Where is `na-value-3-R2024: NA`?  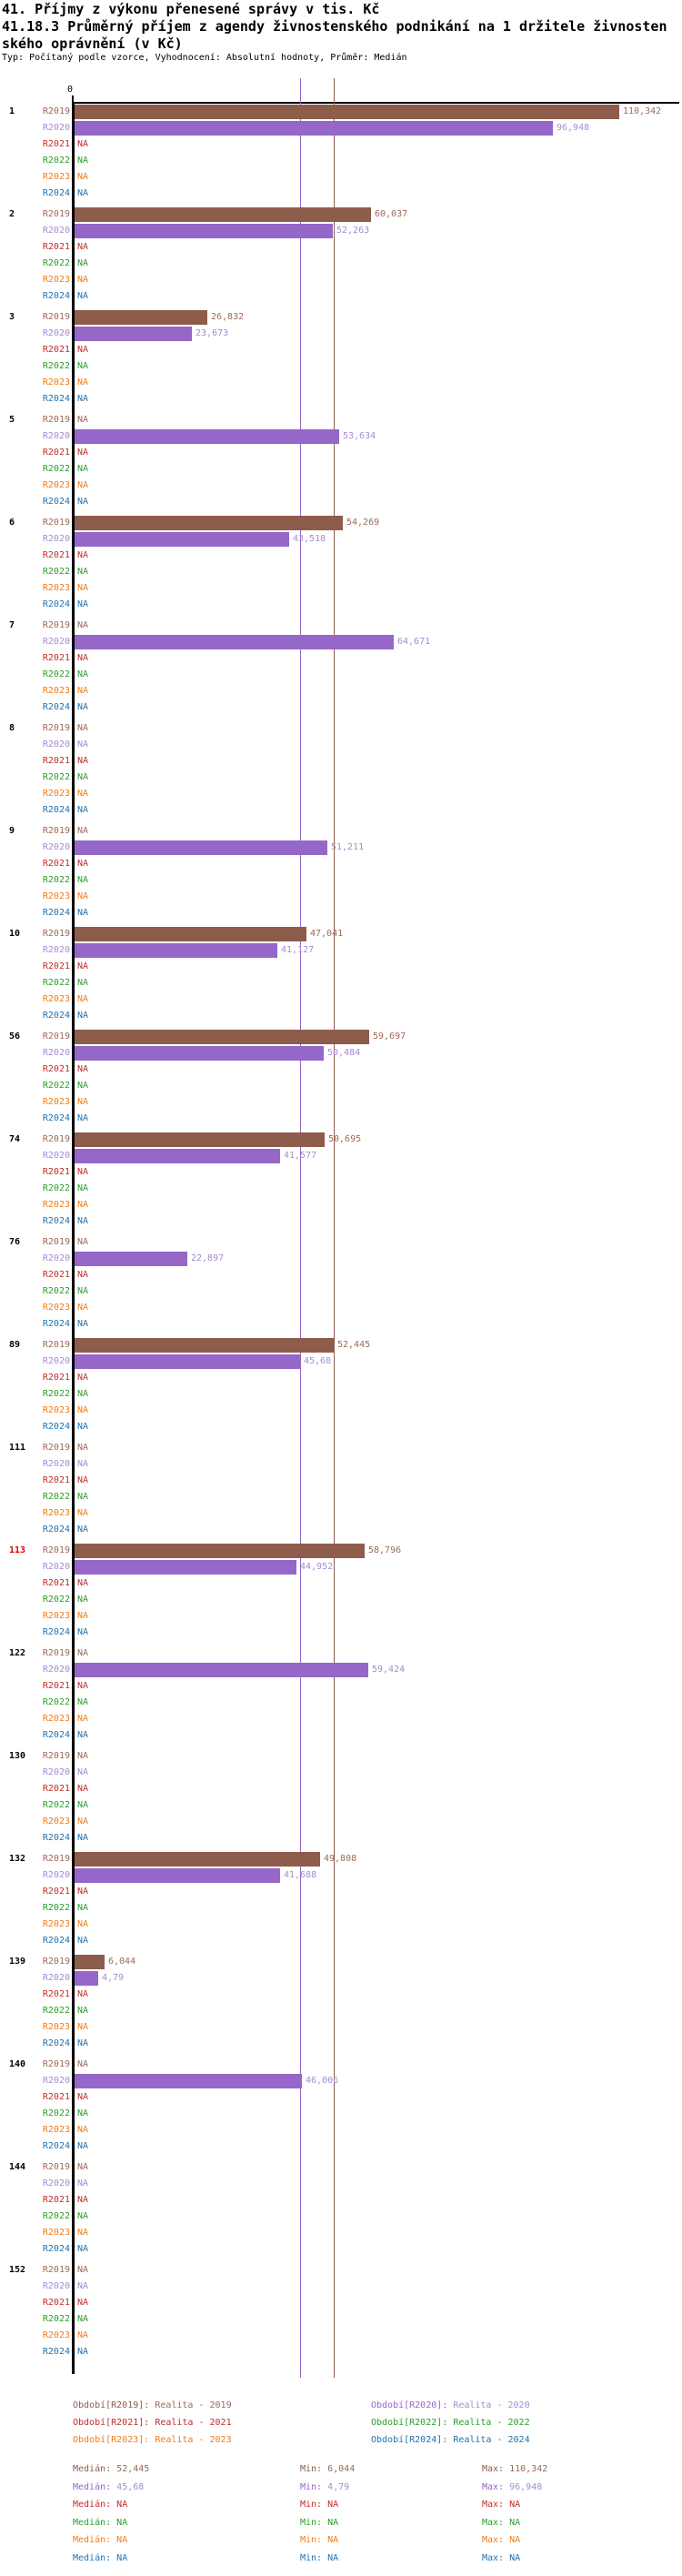
na-value-3-R2024: NA is located at coordinates (83, 399).